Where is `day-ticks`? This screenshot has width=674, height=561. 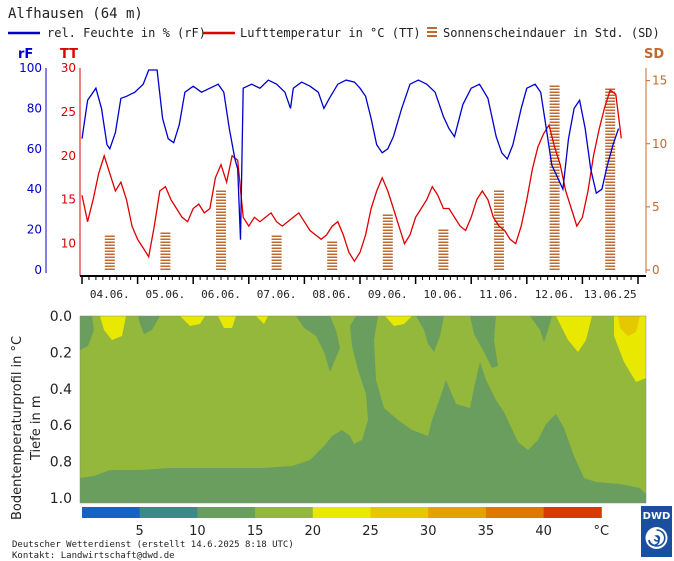
day-ticks is located at coordinates (360, 280).